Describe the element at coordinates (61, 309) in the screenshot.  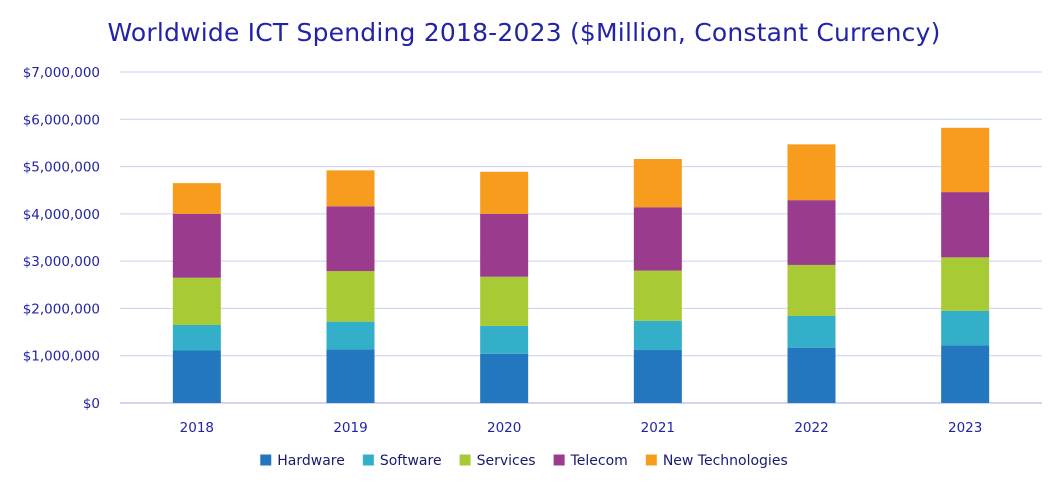
I see `y-tick-label: $2,000,000` at that location.